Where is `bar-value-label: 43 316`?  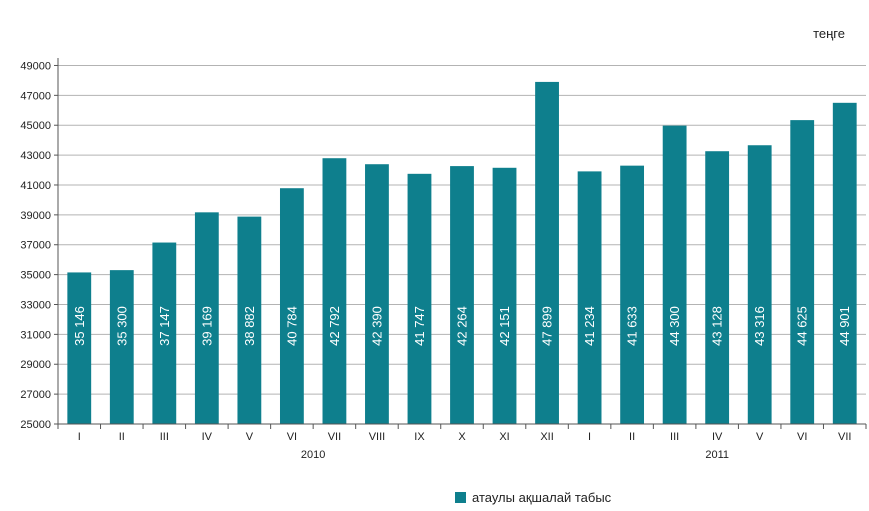 bar-value-label: 43 316 is located at coordinates (759, 326).